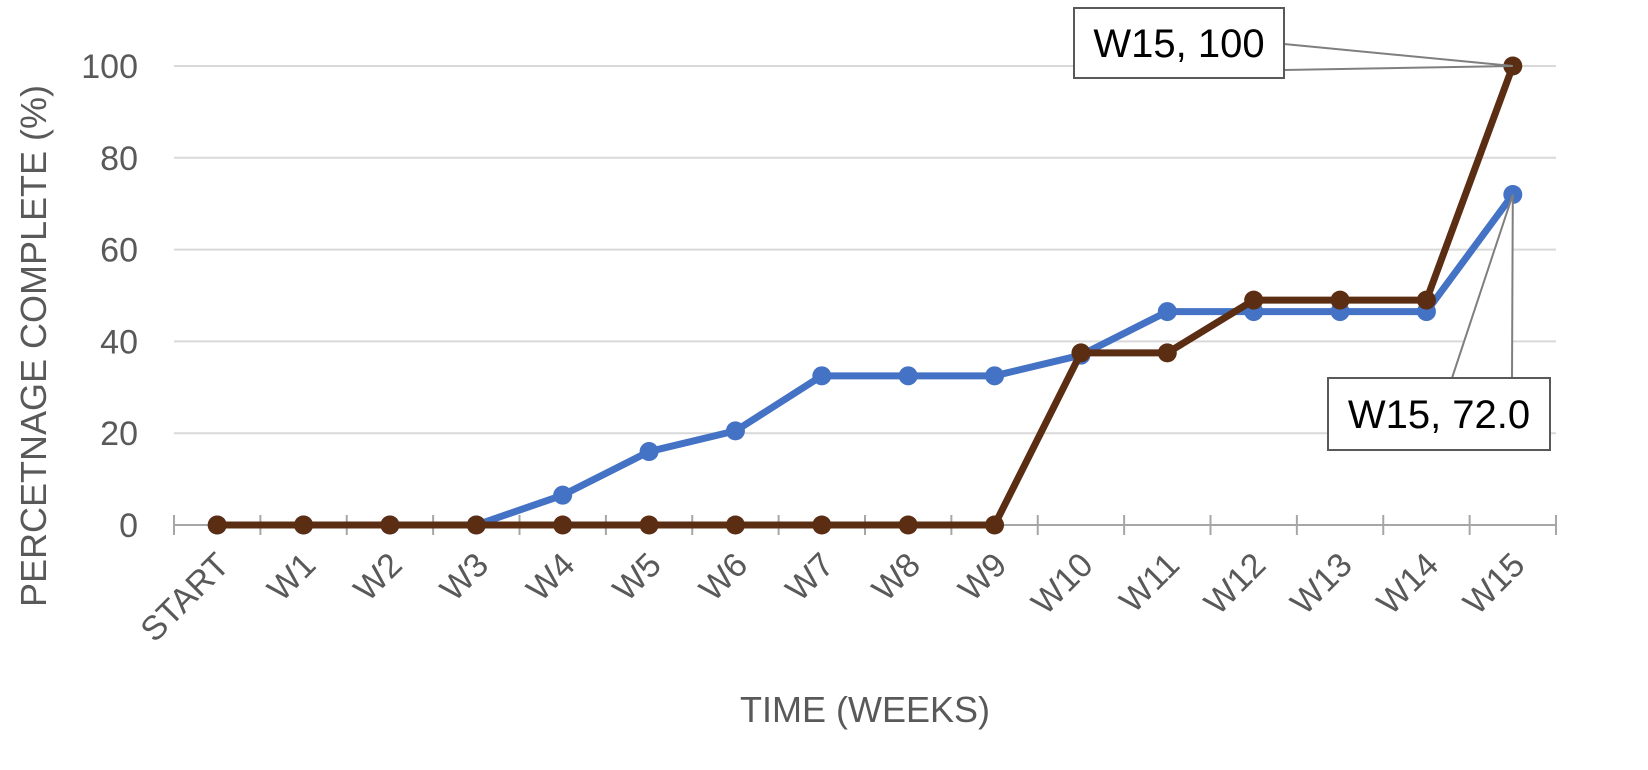 Image resolution: width=1648 pixels, height=770 pixels. I want to click on x-tick-label: W1, so click(291, 577).